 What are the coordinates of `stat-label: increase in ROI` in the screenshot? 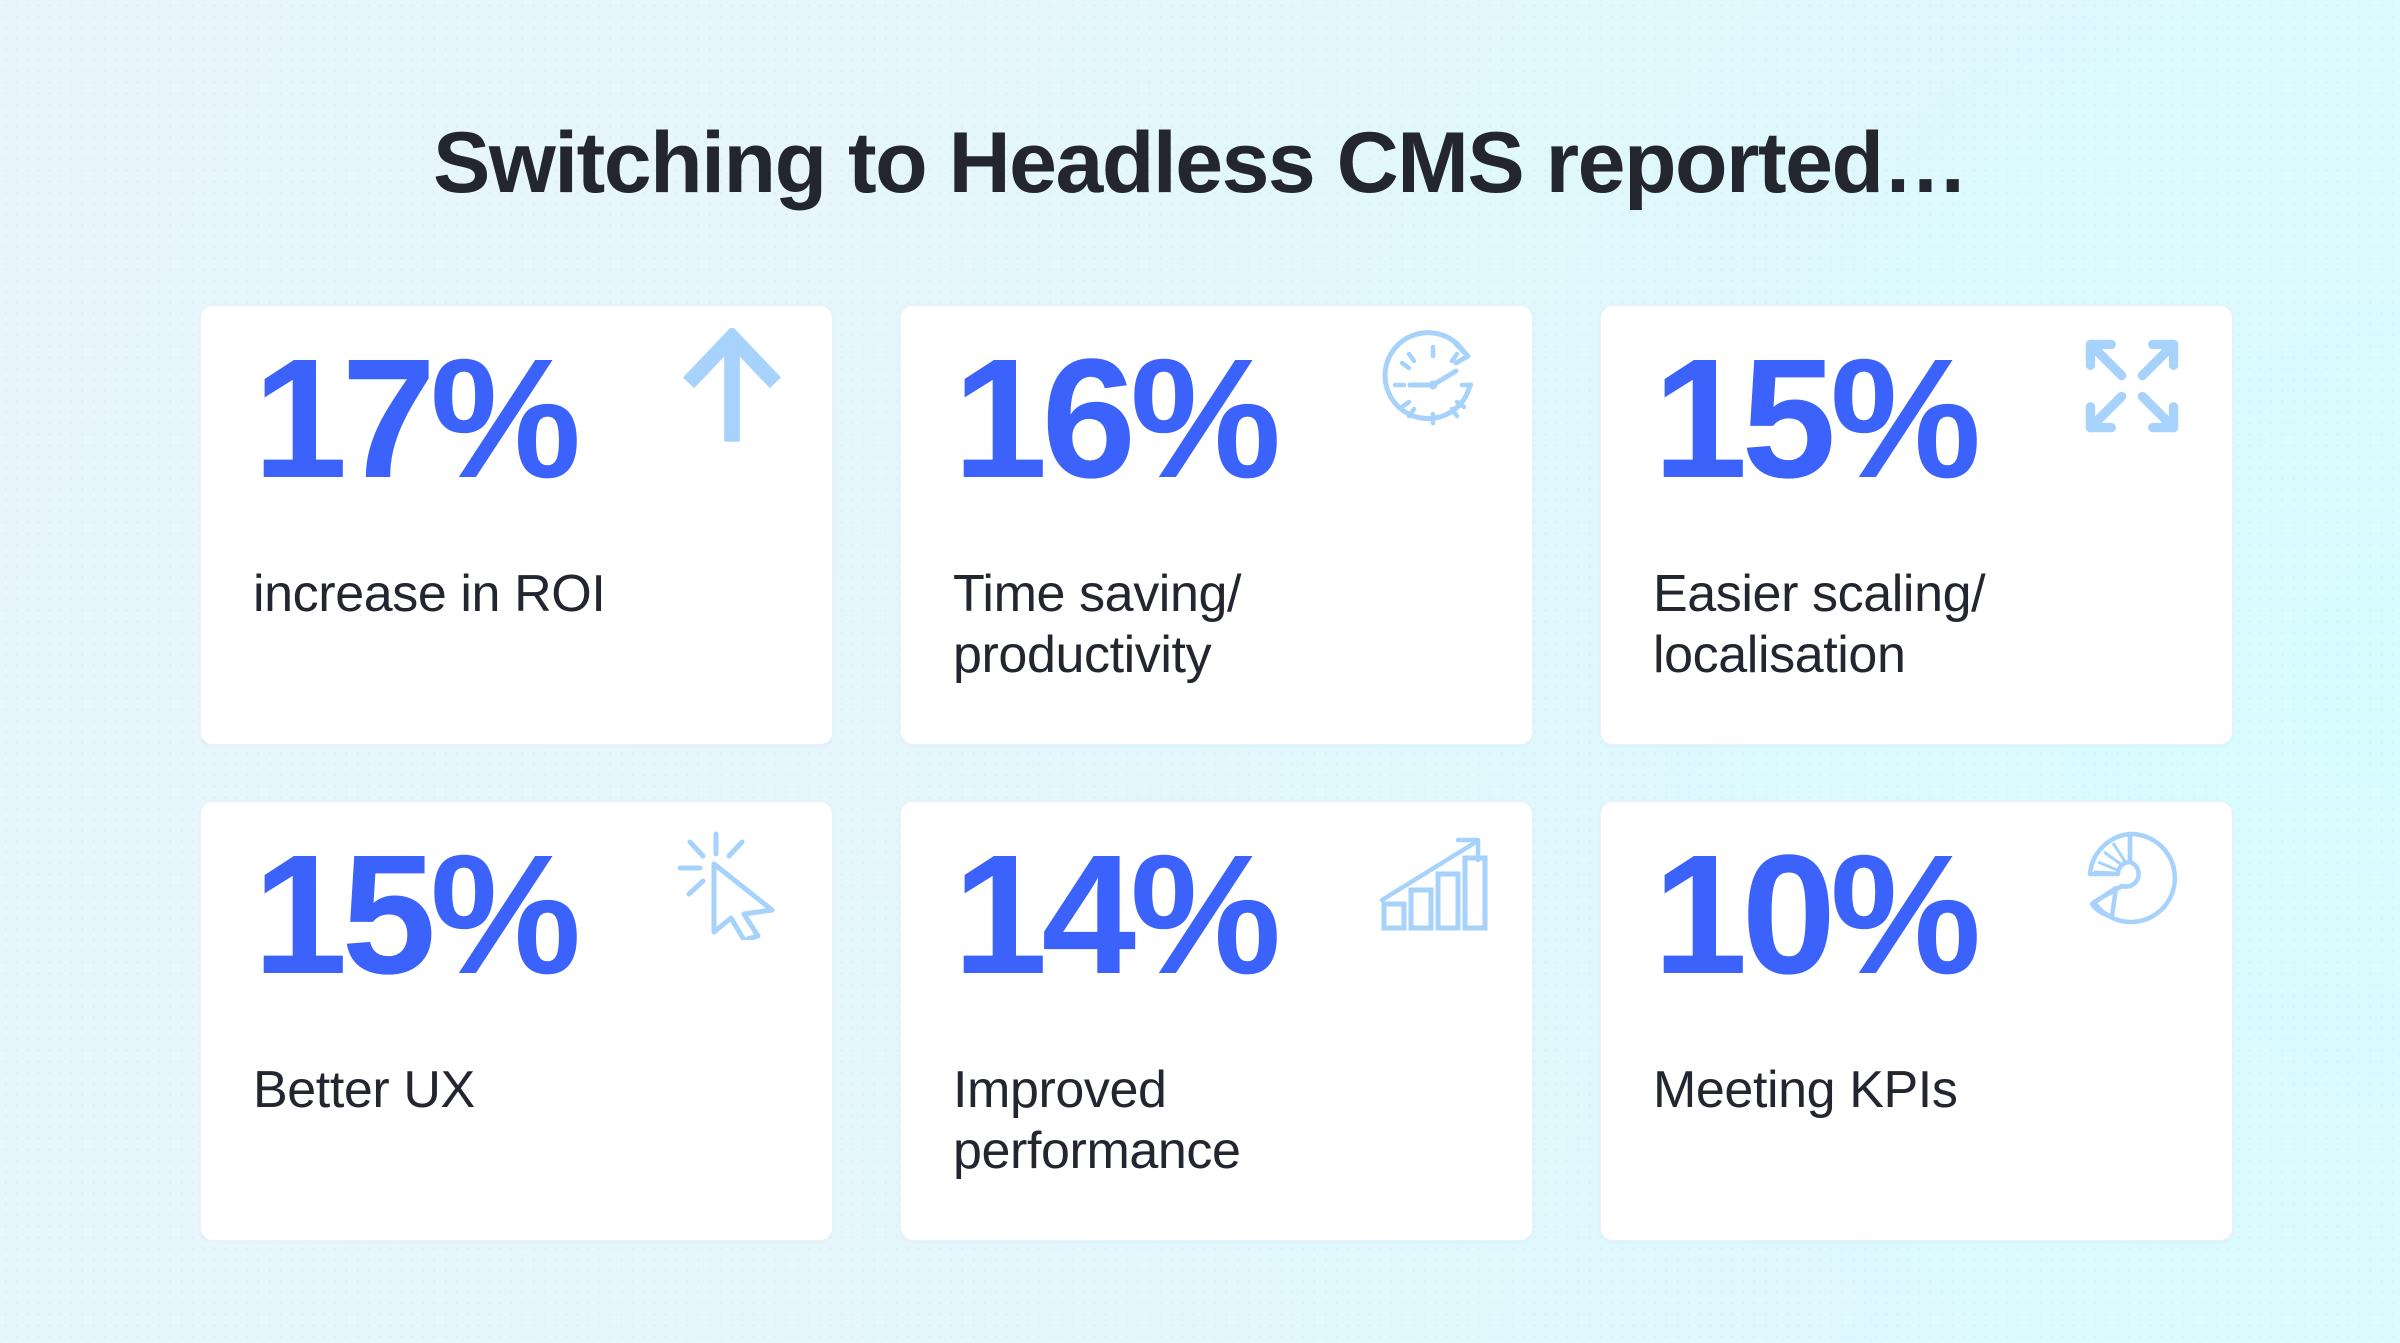 It's located at (429, 594).